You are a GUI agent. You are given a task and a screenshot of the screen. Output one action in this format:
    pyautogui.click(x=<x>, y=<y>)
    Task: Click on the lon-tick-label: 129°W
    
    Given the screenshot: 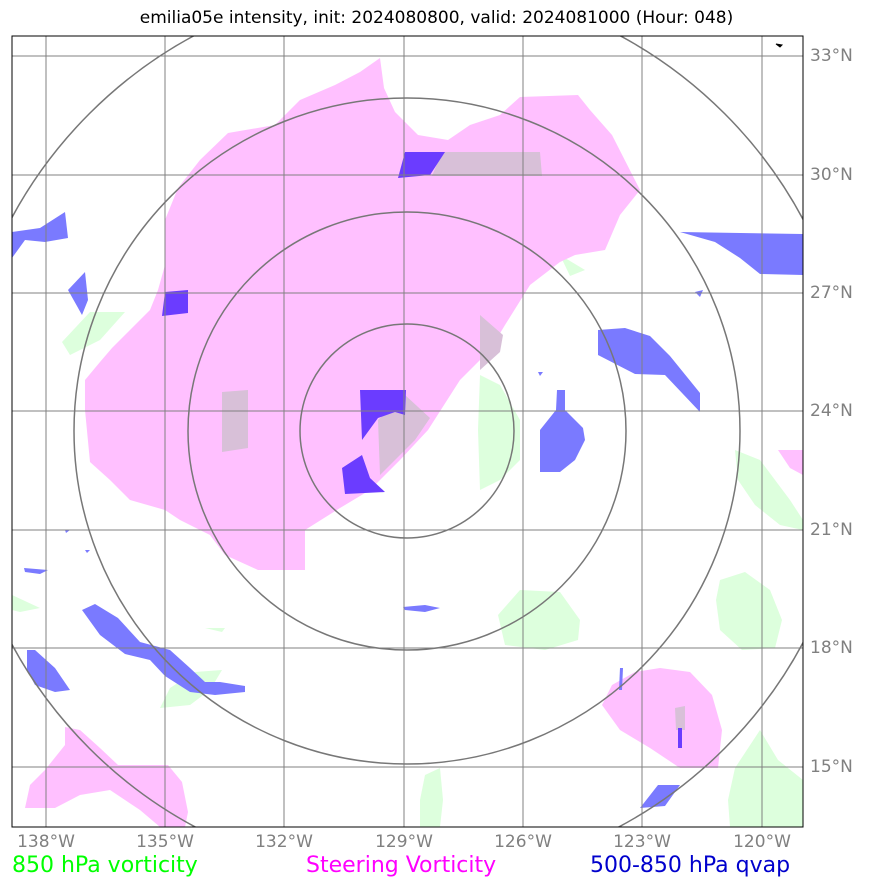 What is the action you would take?
    pyautogui.click(x=404, y=842)
    